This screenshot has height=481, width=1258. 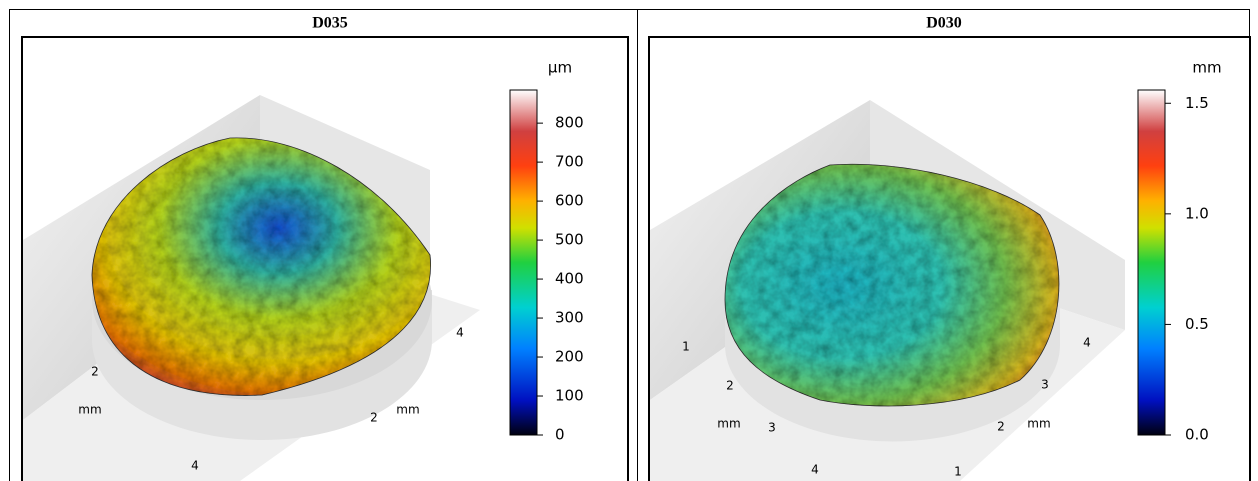 I want to click on colorbar-tick-label: 1.5, so click(x=1197, y=103).